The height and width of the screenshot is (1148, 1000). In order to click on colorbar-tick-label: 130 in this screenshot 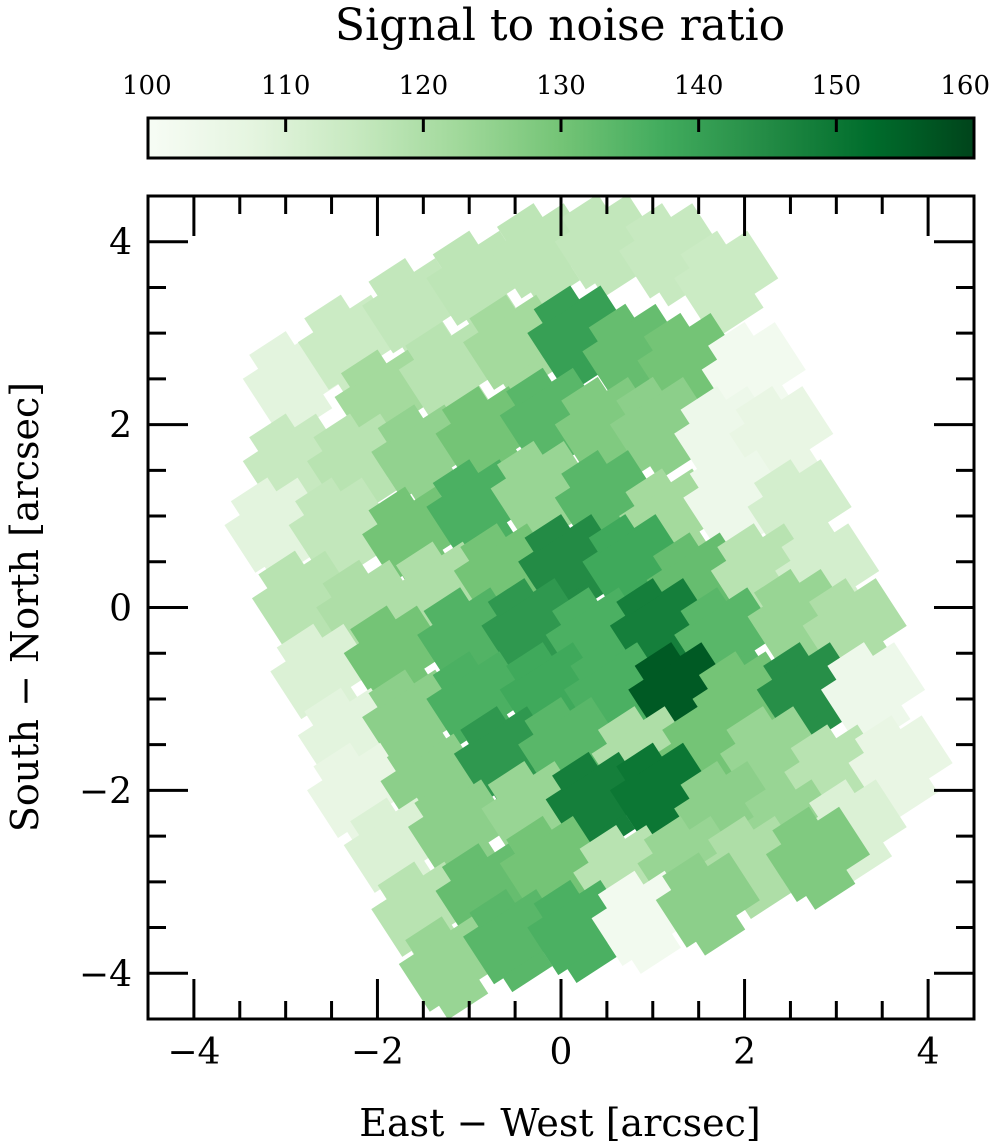, I will do `click(561, 86)`.